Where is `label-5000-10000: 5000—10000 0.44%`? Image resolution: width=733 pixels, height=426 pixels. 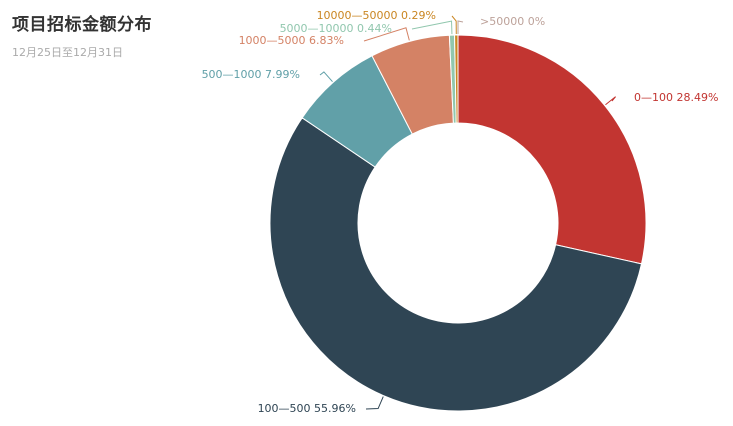
label-5000-10000: 5000—10000 0.44% is located at coordinates (336, 28).